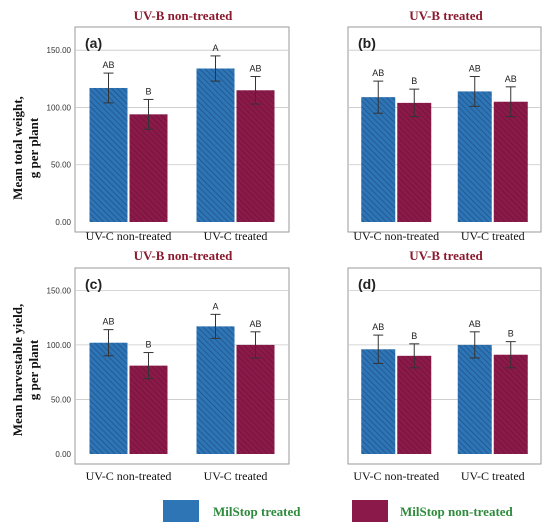 The image size is (550, 531). Describe the element at coordinates (17, 148) in the screenshot. I see `ylabel-top-line1: Mean total weight,` at that location.